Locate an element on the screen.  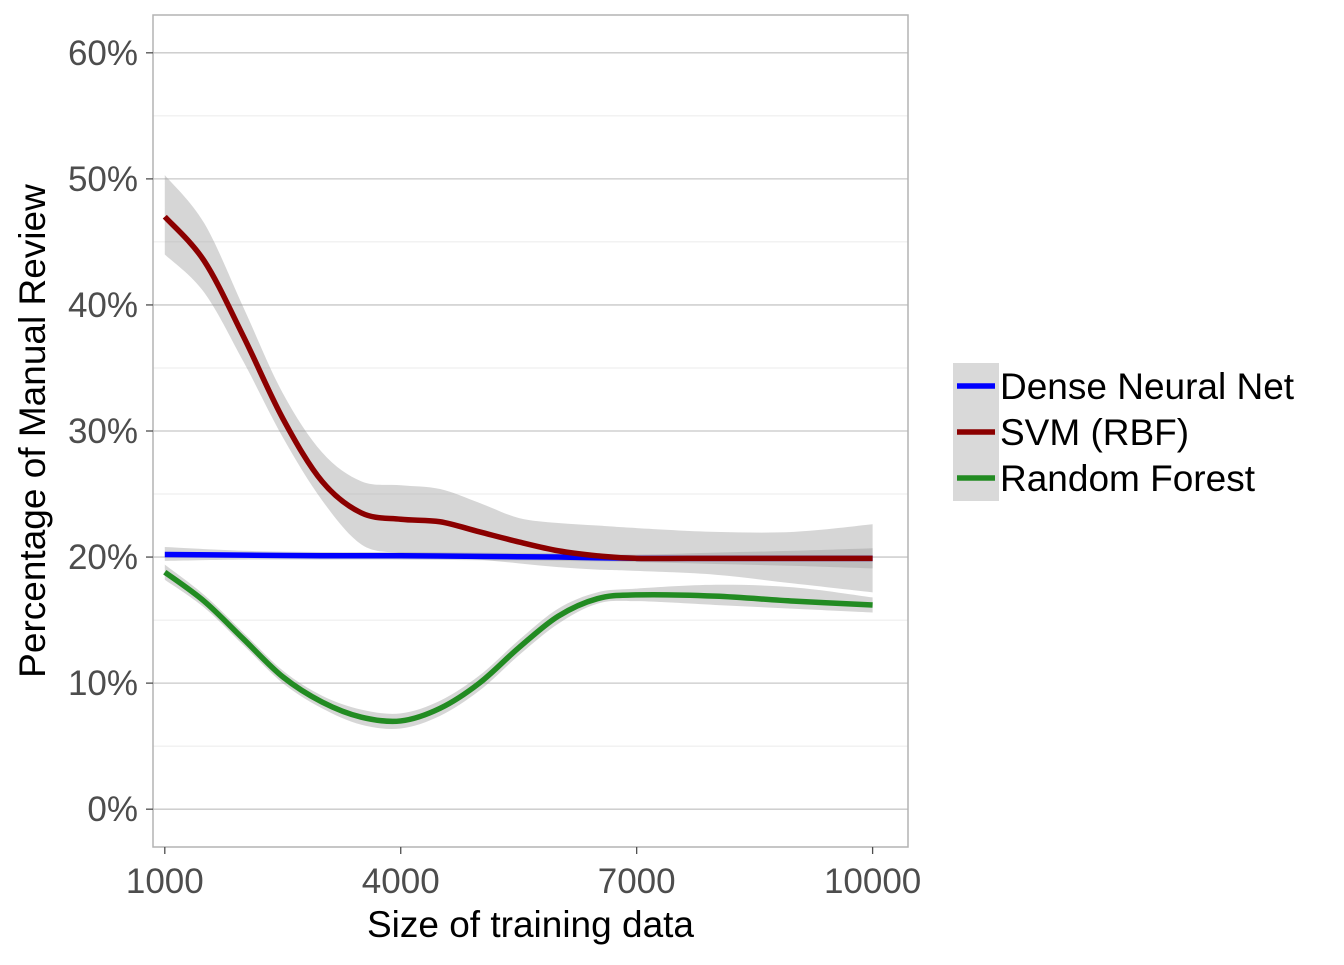
x-tick-label: 10000 is located at coordinates (872, 881).